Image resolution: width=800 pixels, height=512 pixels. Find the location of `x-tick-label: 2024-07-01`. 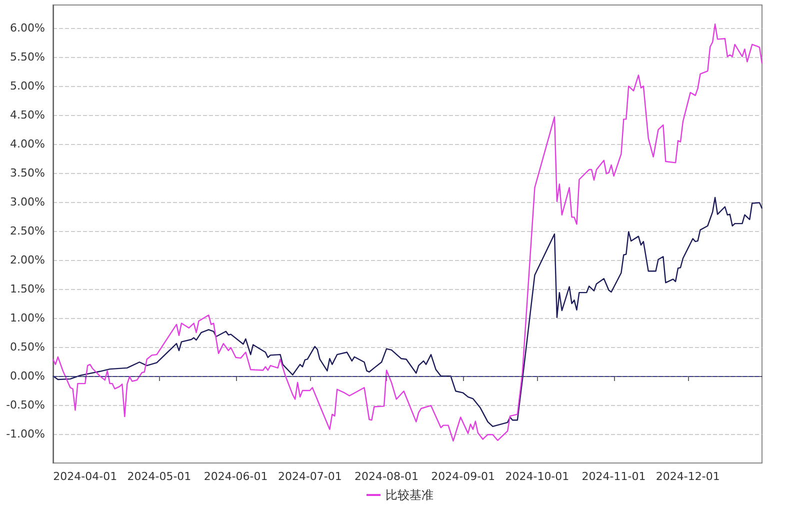

x-tick-label: 2024-07-01 is located at coordinates (310, 476).